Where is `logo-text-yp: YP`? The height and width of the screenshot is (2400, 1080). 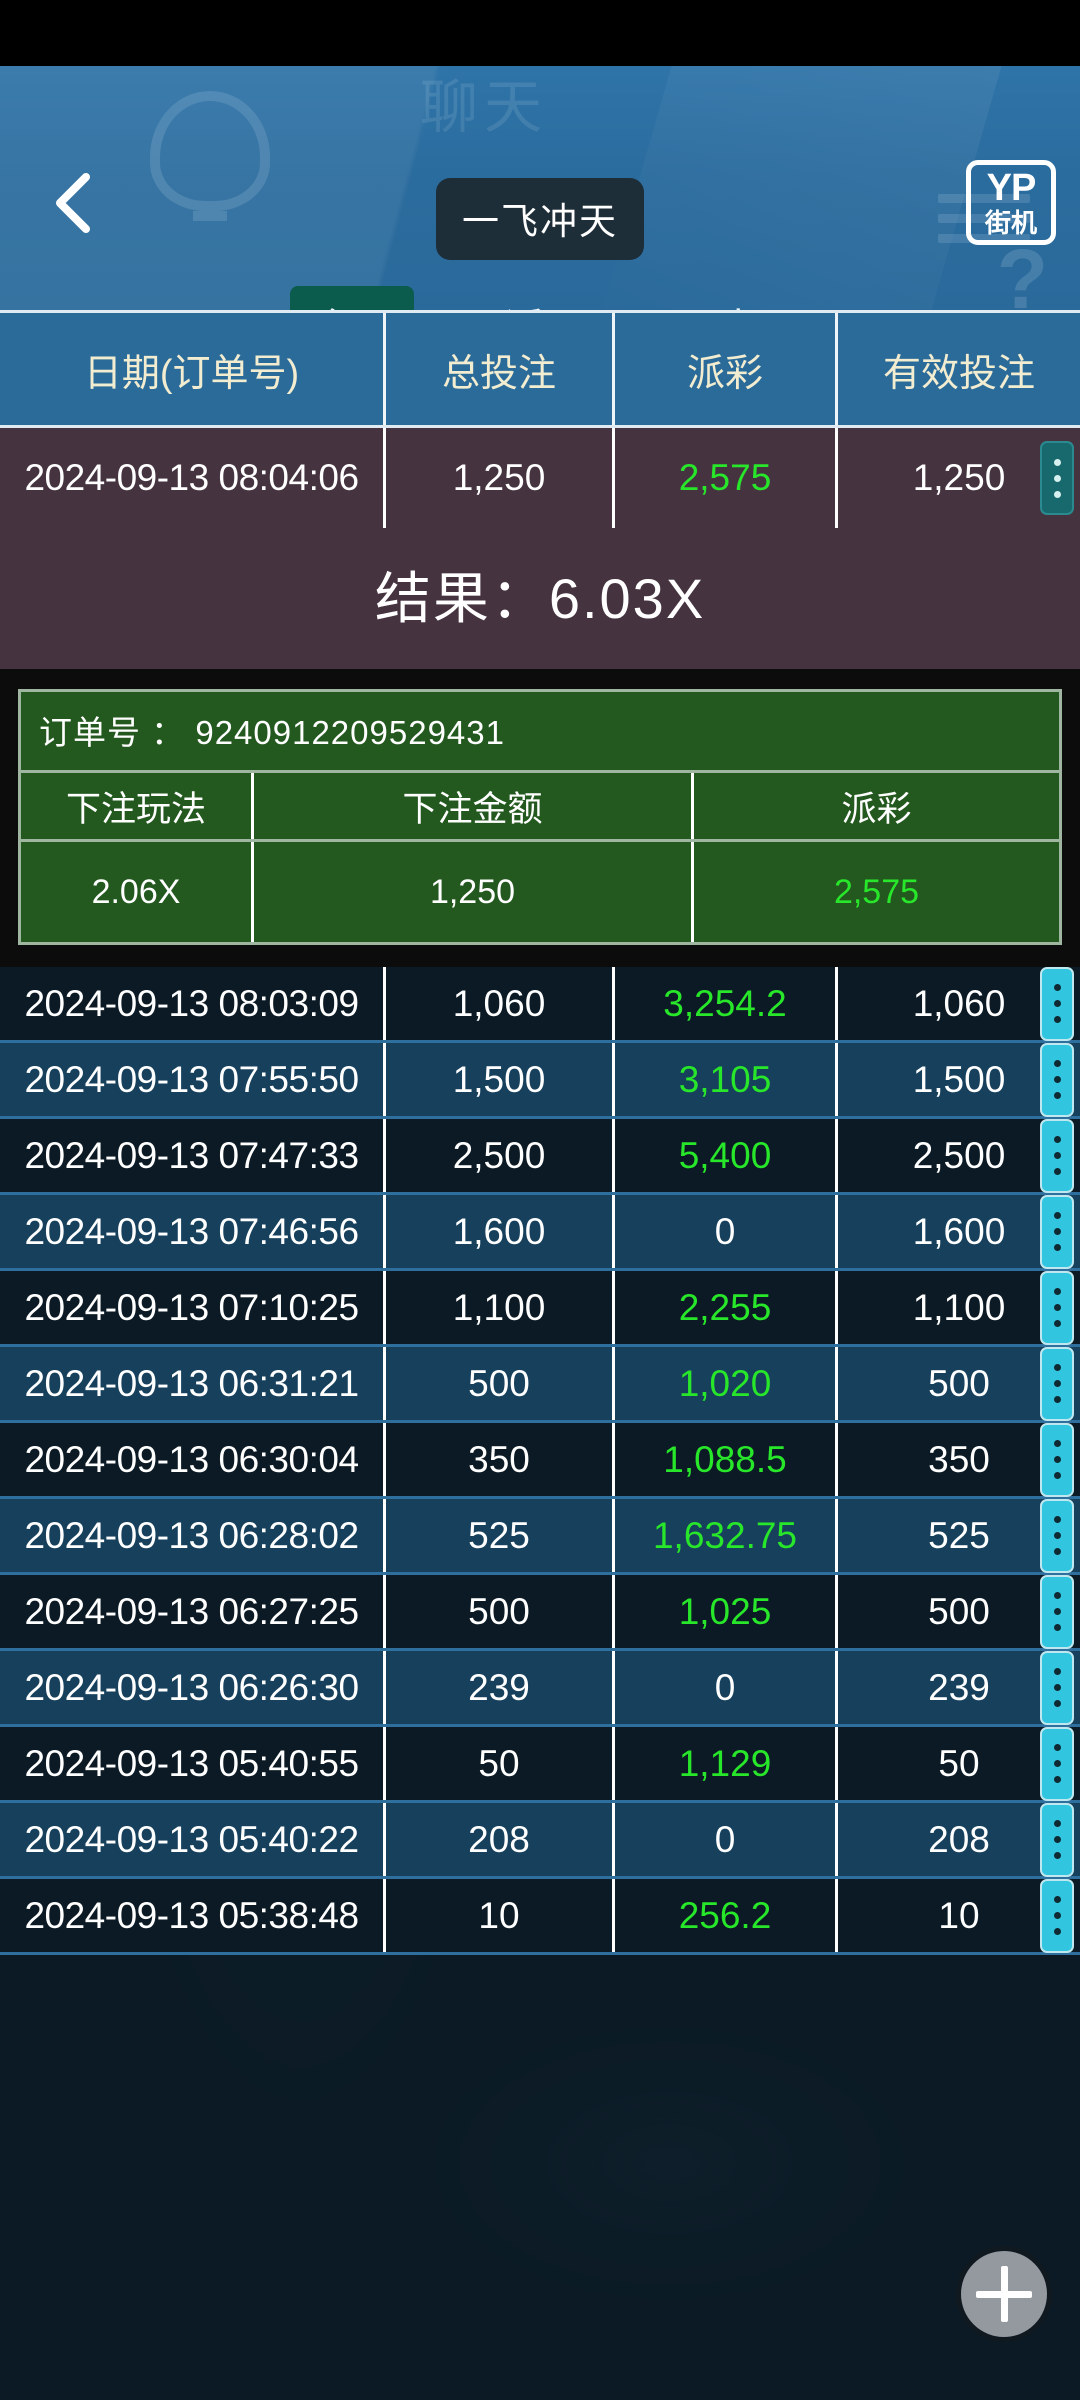
logo-text-yp: YP is located at coordinates (1011, 188).